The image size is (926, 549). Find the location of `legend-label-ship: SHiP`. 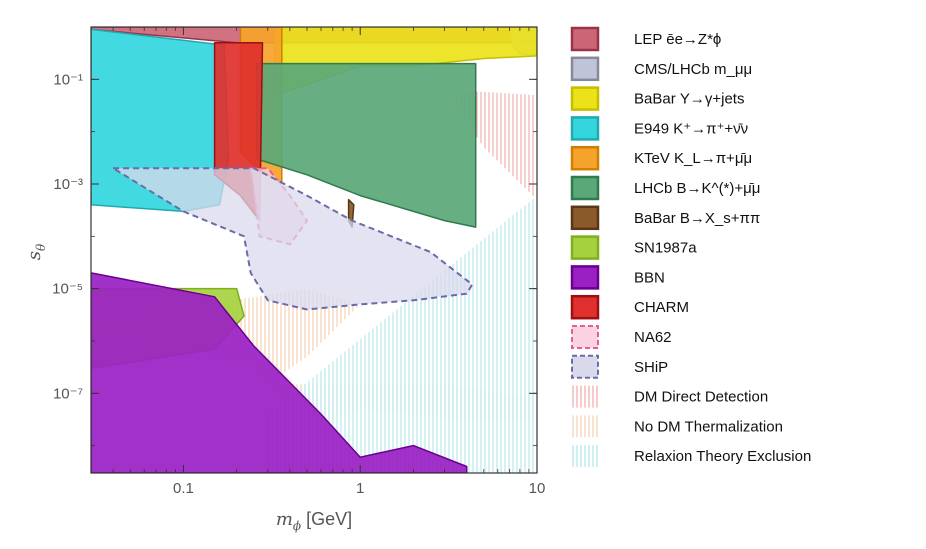

legend-label-ship: SHiP is located at coordinates (651, 367).